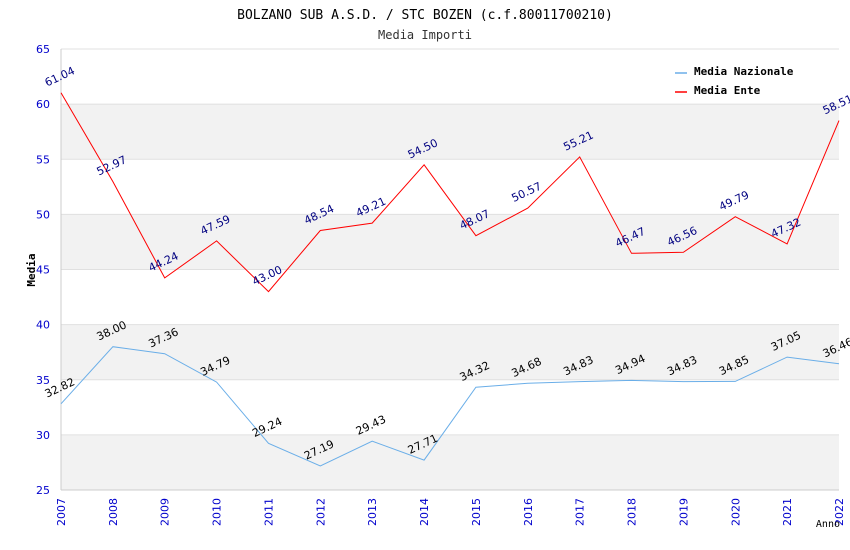 This screenshot has height=550, width=850. What do you see at coordinates (31, 269) in the screenshot?
I see `y-axis-label: Media` at bounding box center [31, 269].